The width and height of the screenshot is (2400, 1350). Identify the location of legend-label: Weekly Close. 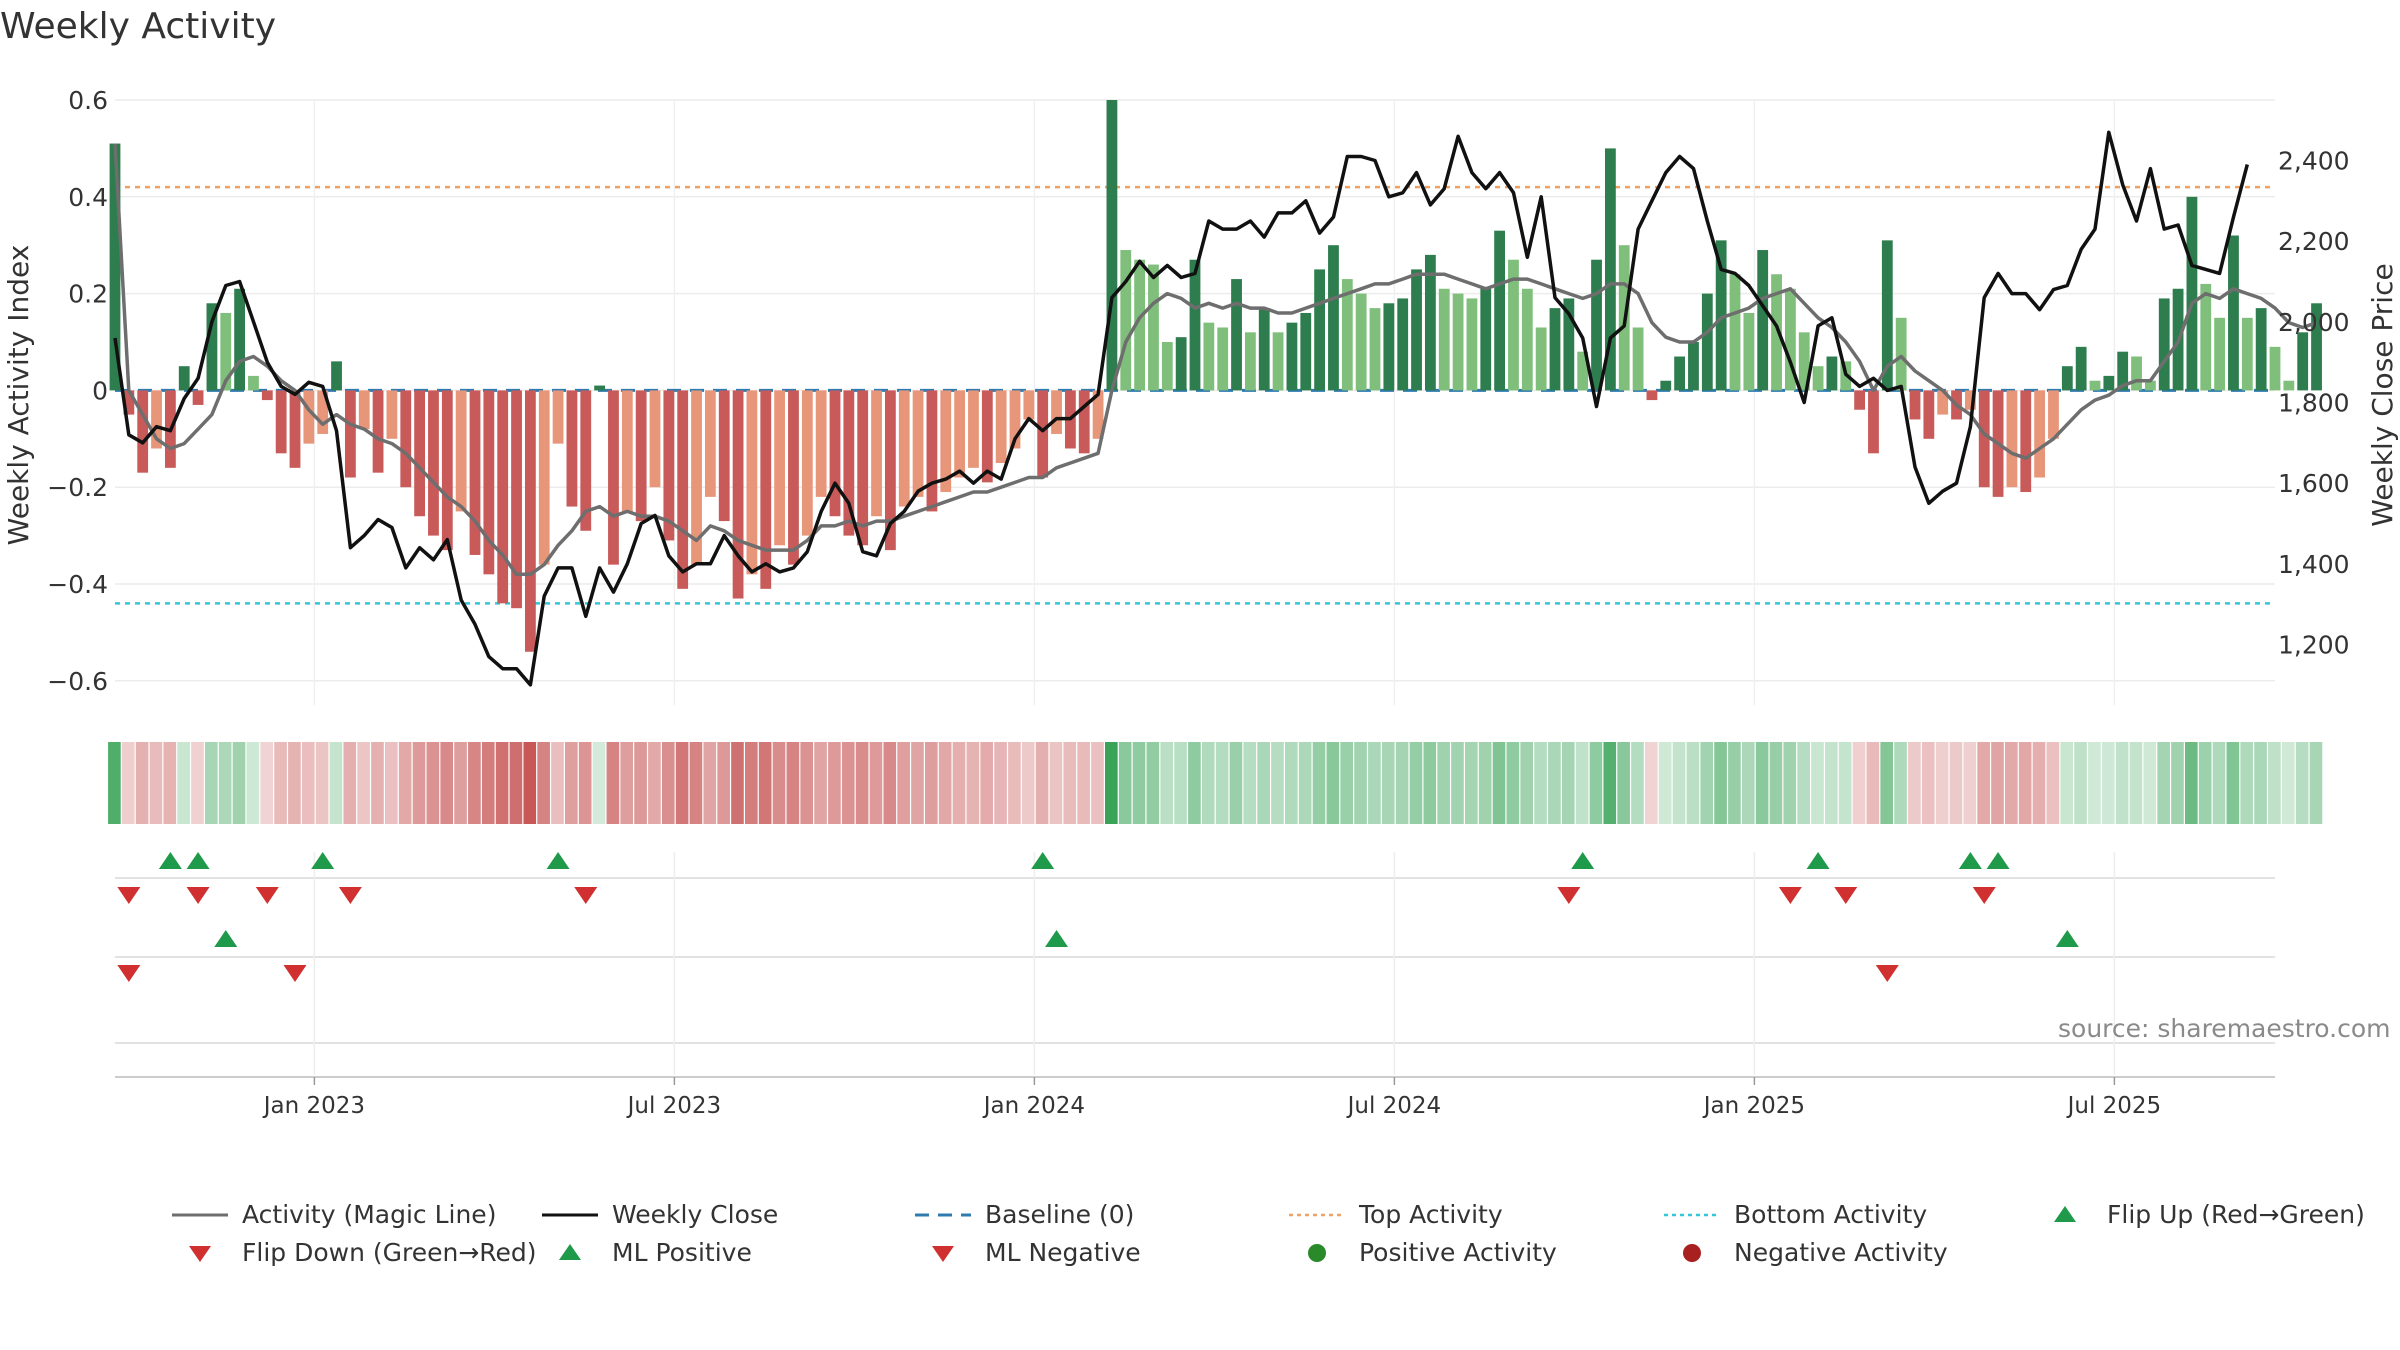
(695, 1214).